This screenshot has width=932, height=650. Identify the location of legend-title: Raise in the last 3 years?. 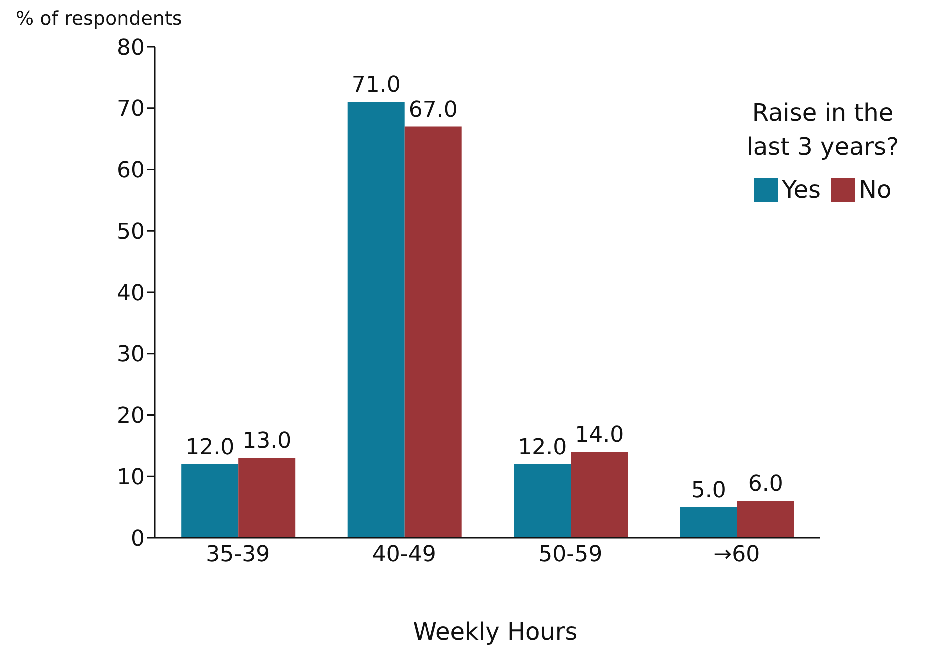
(823, 130).